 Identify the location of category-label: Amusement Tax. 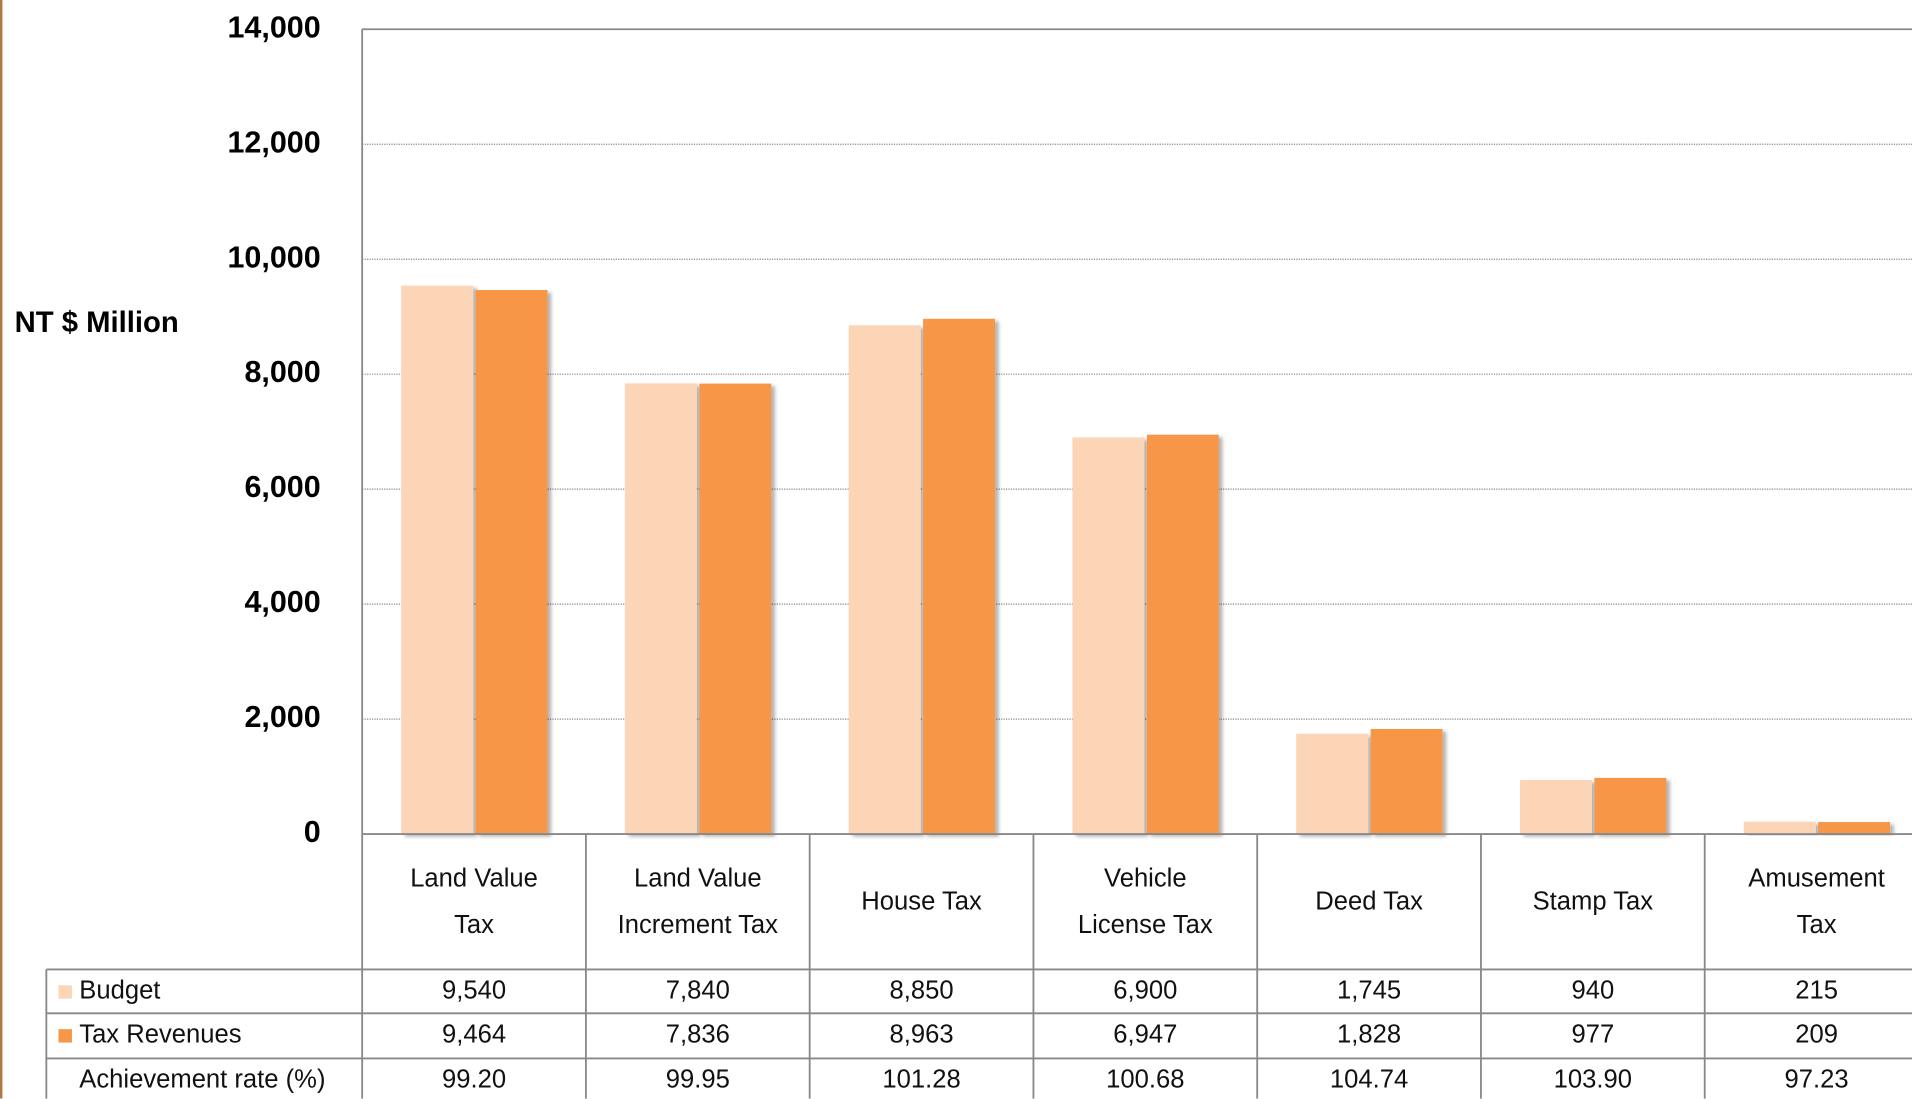
(1808, 901).